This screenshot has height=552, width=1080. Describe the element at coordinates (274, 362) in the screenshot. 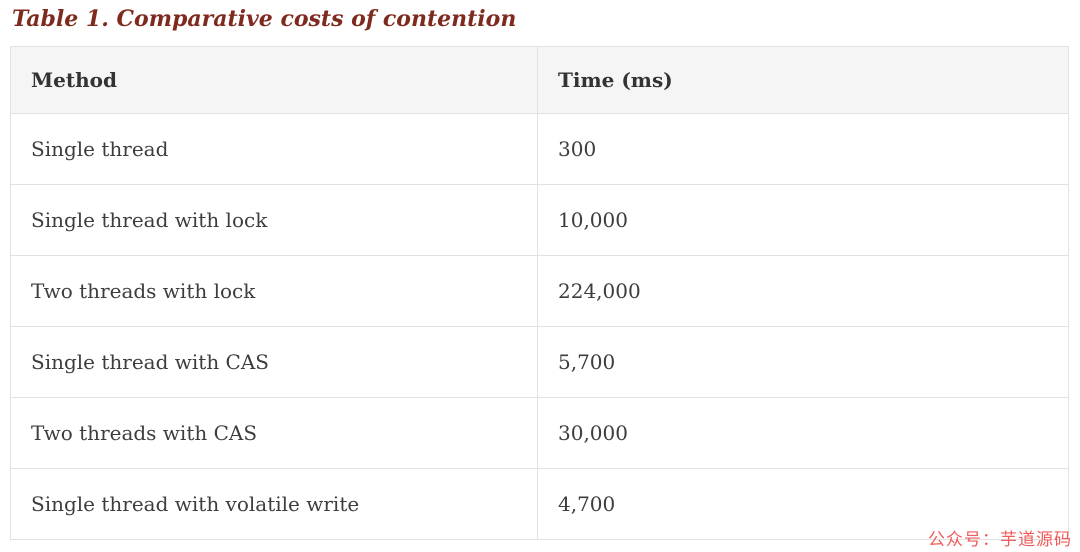

I see `method-cell: Single thread with CAS` at that location.